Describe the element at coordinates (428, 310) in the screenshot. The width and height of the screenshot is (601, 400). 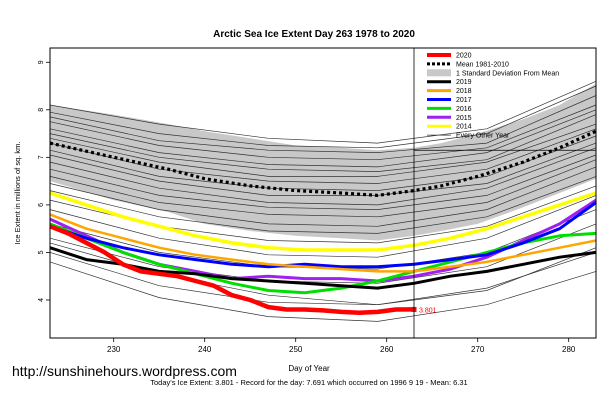
I see `series-end-label-2020: 3.801` at that location.